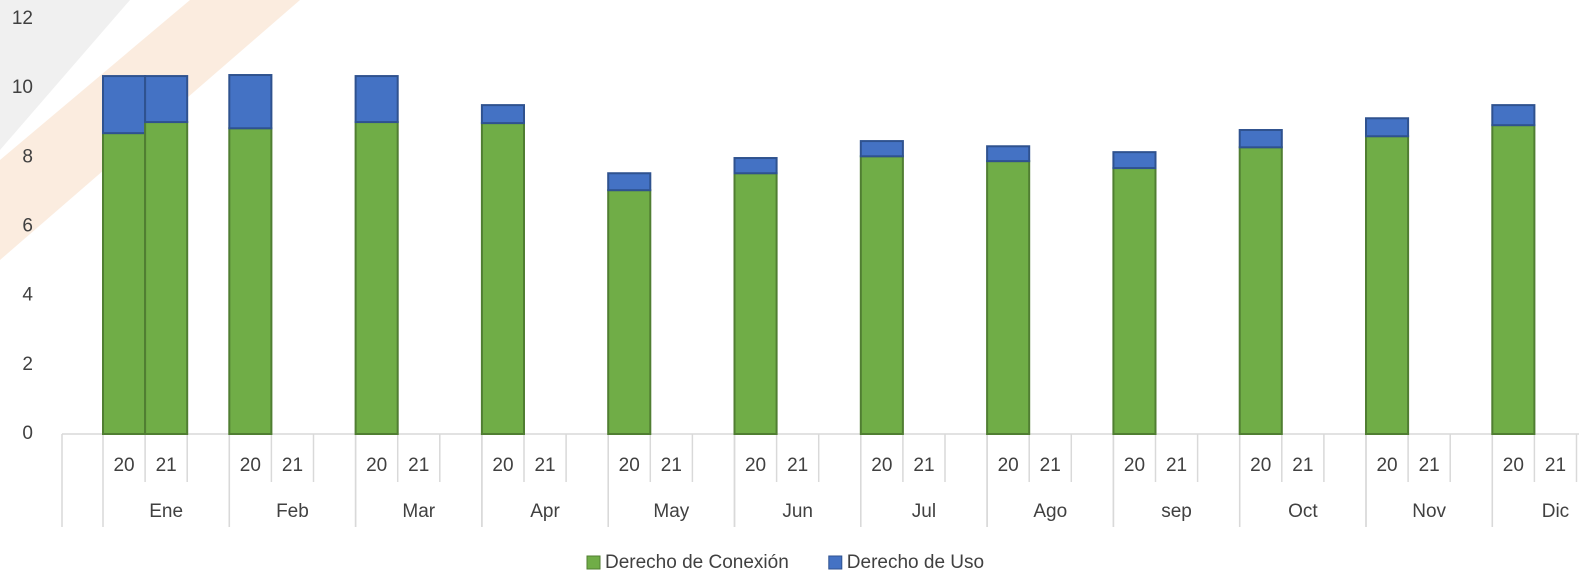 The image size is (1579, 576). Describe the element at coordinates (697, 562) in the screenshot. I see `legend-label: Derecho de Conexión` at that location.